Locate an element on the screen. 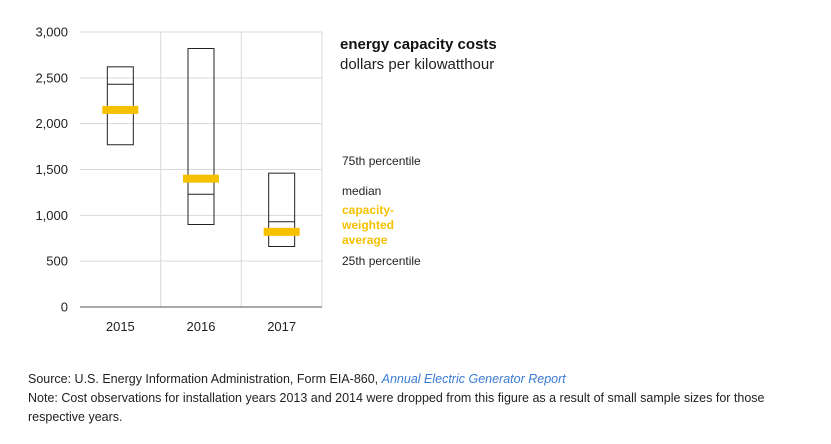 The image size is (831, 444). box-2017 is located at coordinates (282, 210).